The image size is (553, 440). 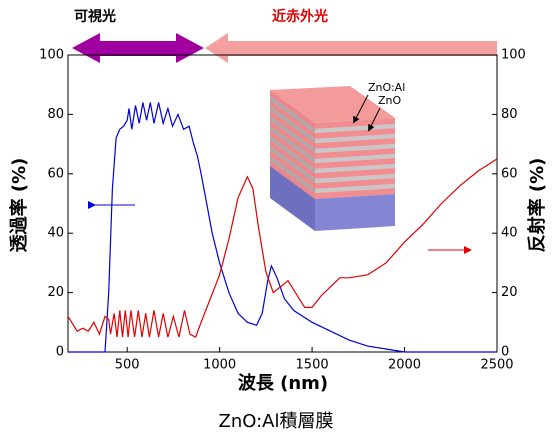 I want to click on y-tick-label: 60, so click(x=55, y=173).